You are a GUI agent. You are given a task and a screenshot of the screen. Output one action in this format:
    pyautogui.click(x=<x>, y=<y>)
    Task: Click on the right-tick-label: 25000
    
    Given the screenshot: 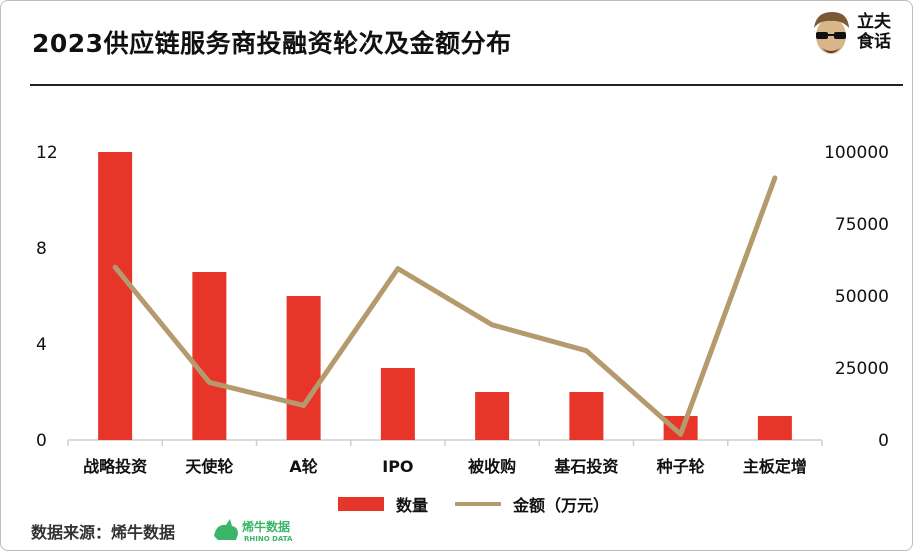 What is the action you would take?
    pyautogui.click(x=862, y=369)
    